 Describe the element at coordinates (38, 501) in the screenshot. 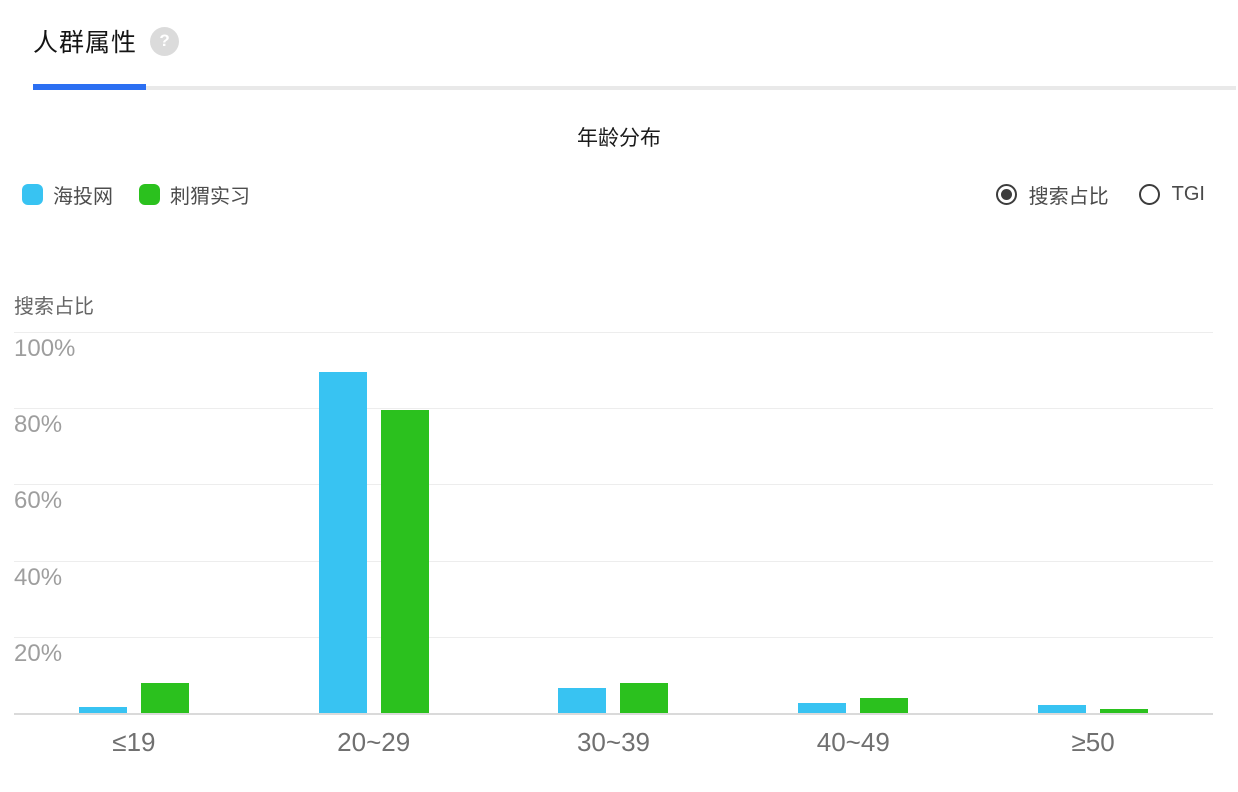

I see `y-tick-label: 60%` at that location.